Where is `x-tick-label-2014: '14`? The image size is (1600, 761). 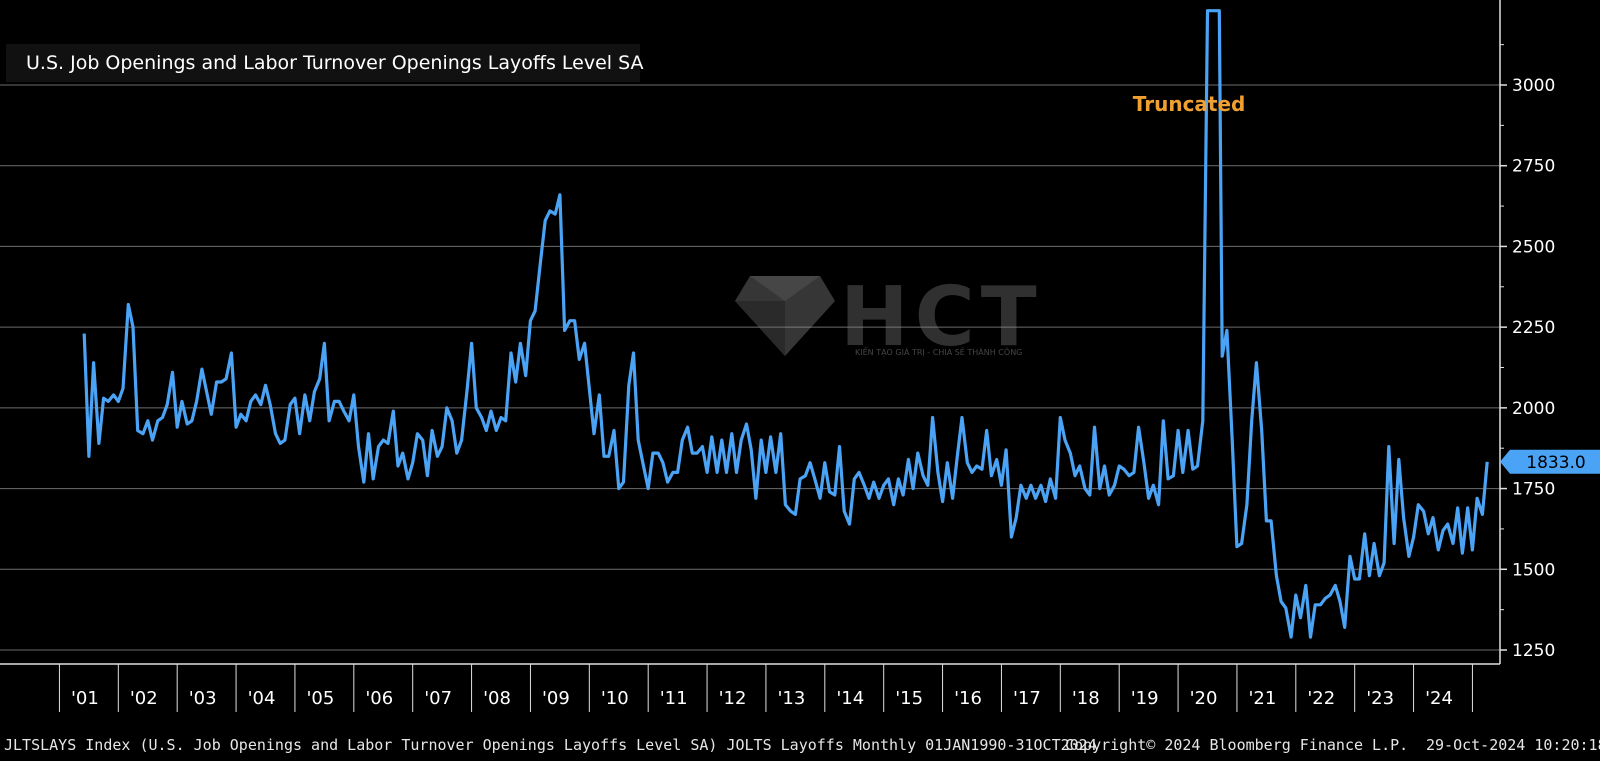 x-tick-label-2014: '14 is located at coordinates (850, 698).